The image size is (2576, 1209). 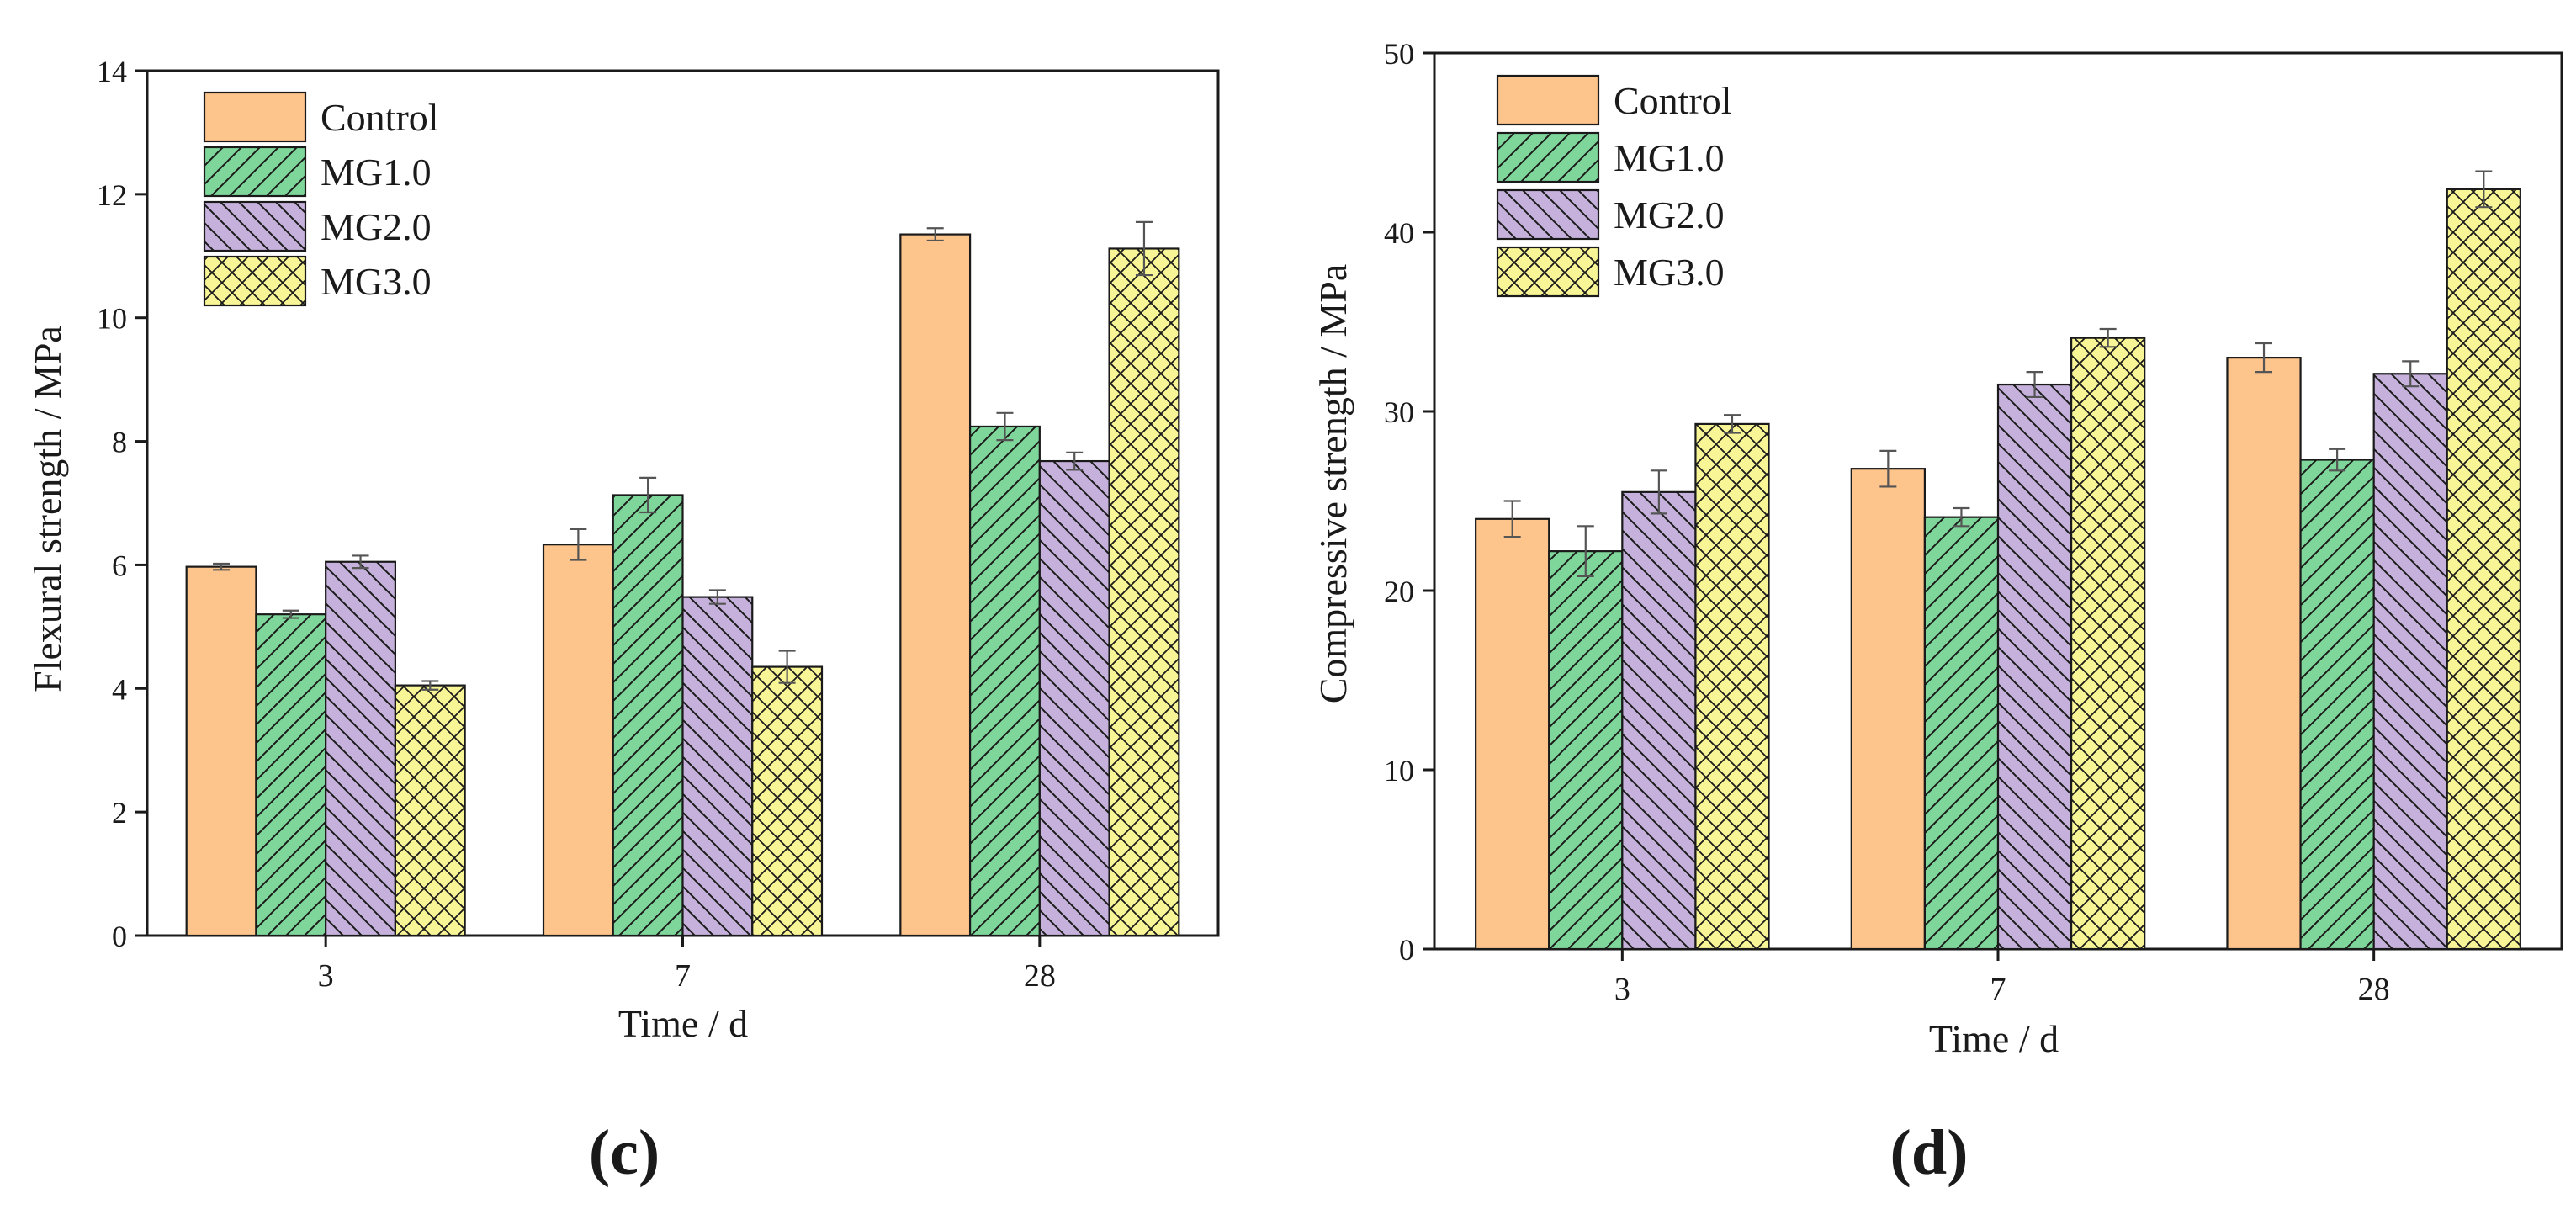 I want to click on y-axis-label: Flexural strength / MPa, so click(x=47, y=509).